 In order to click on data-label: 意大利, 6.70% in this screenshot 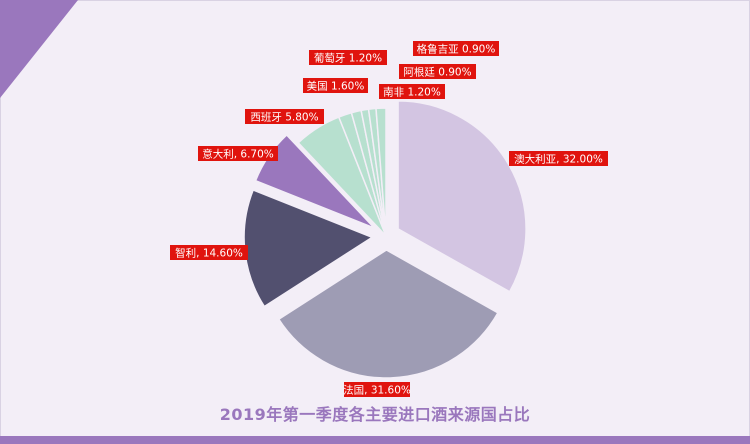, I will do `click(238, 153)`.